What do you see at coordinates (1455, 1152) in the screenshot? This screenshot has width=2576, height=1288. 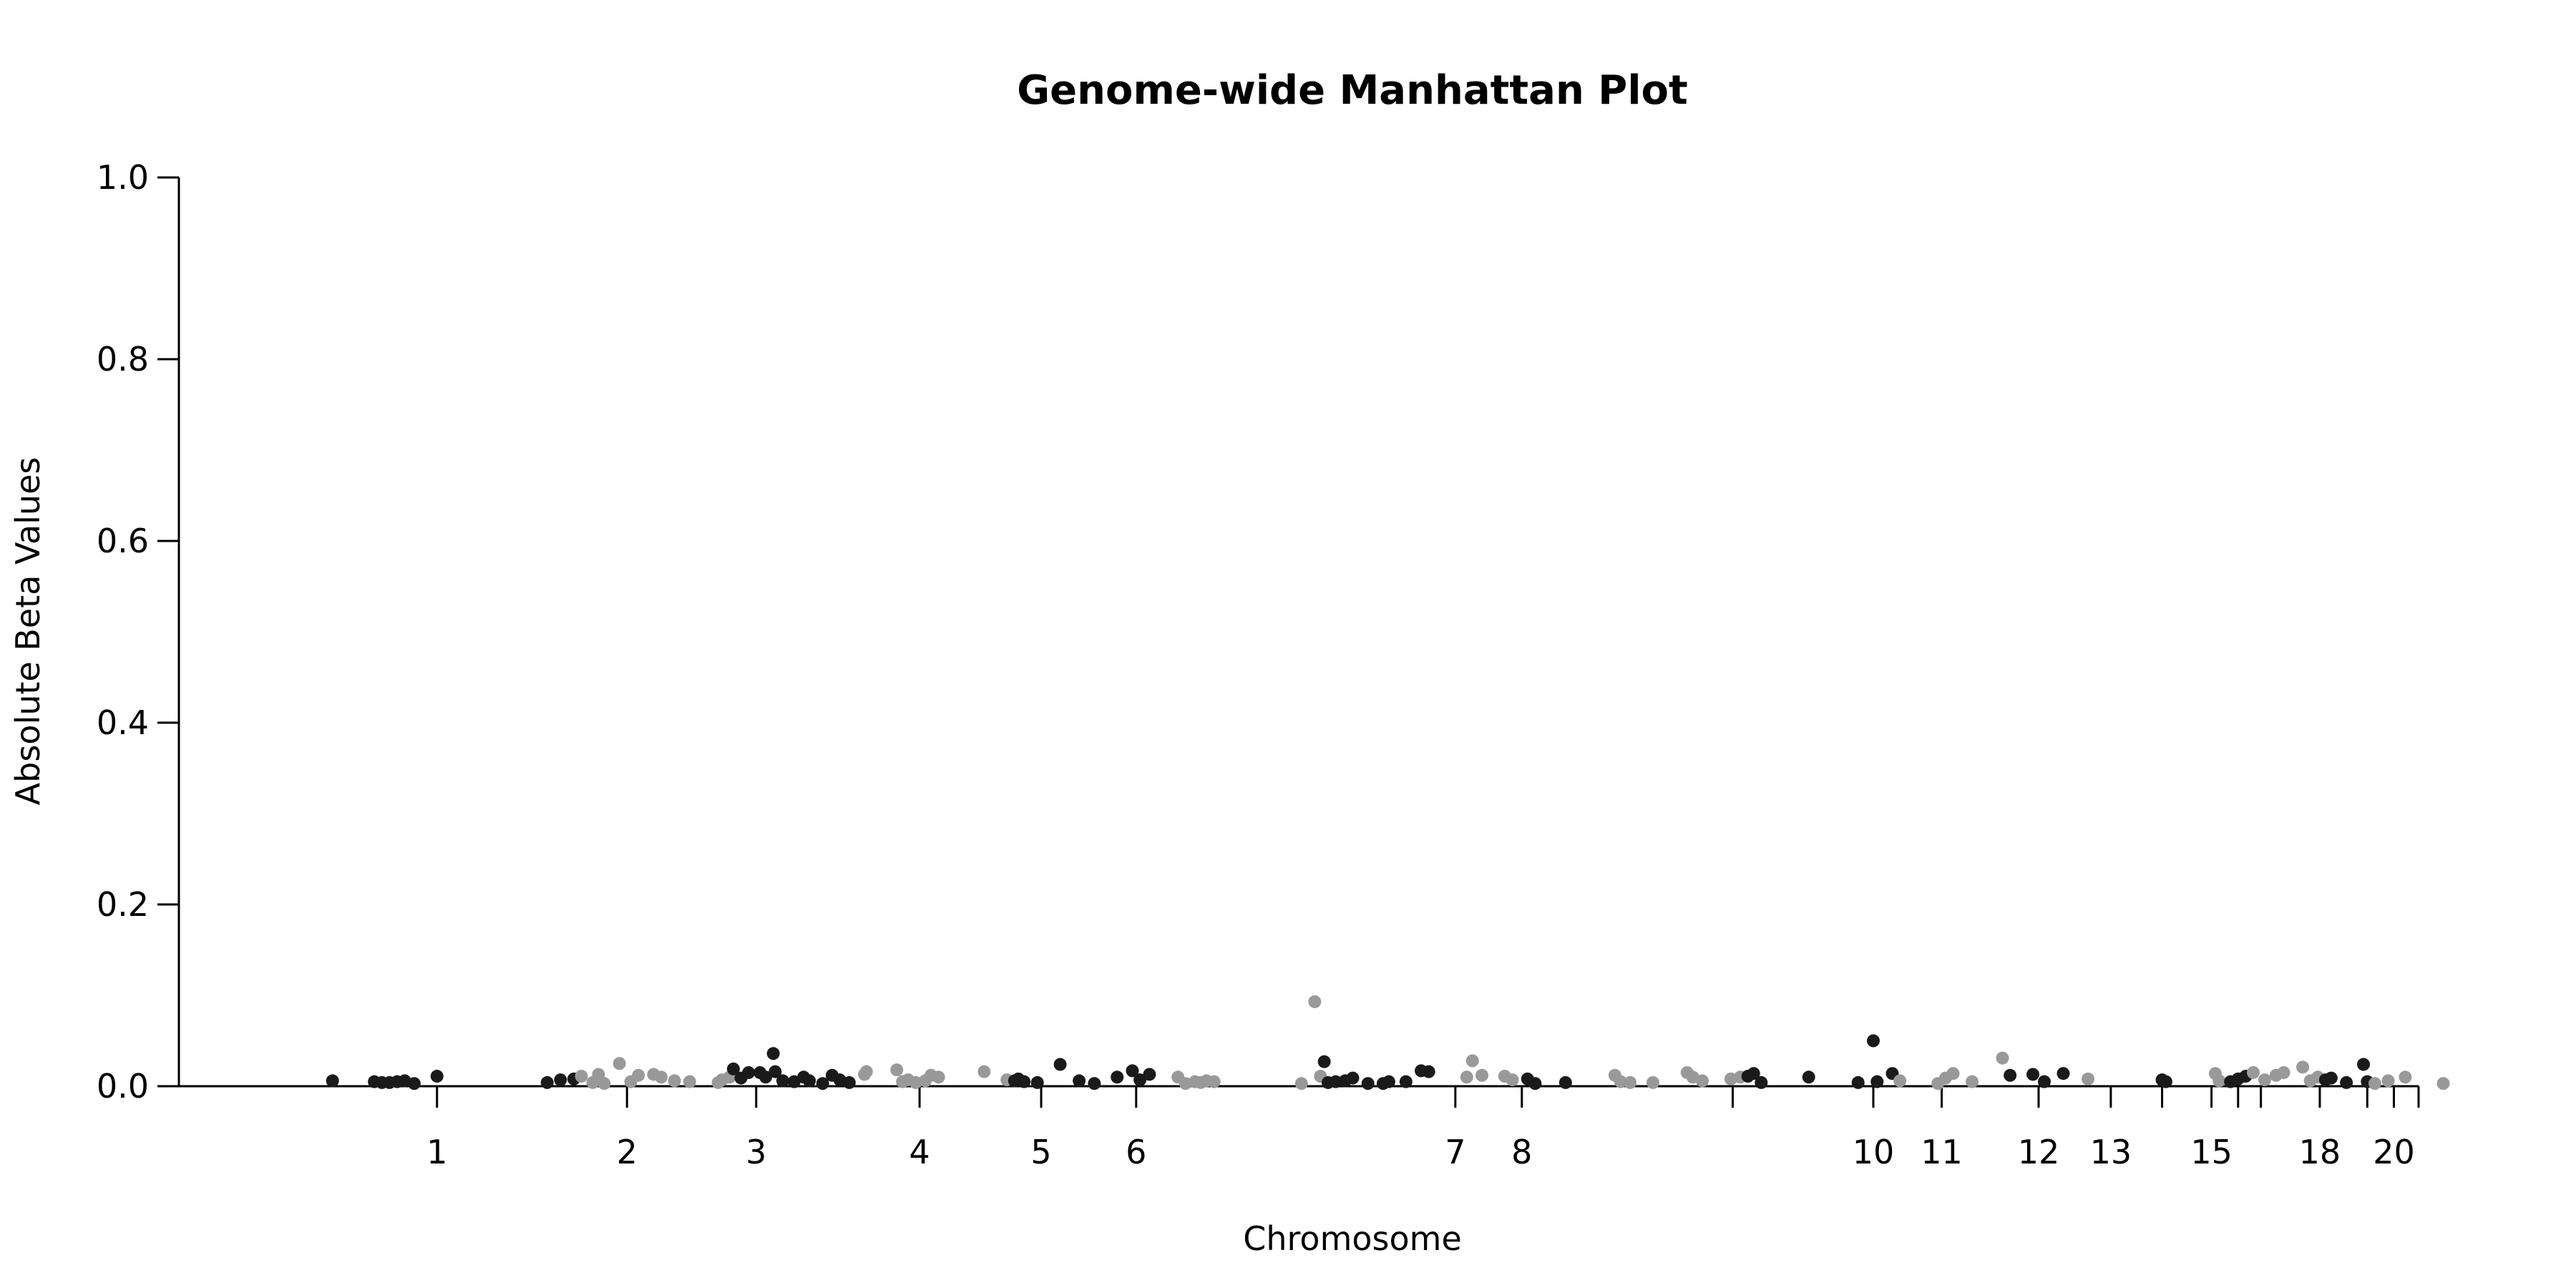 I see `x-tick-label-chr-7: 7` at bounding box center [1455, 1152].